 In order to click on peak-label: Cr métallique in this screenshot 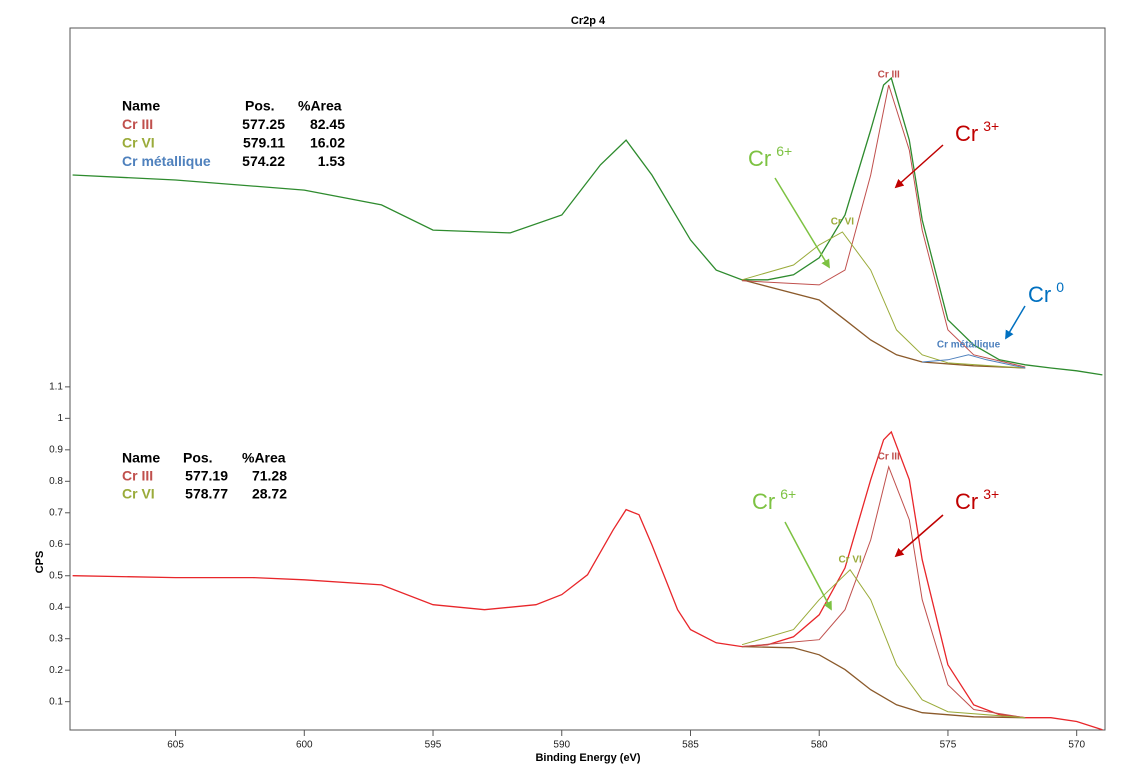, I will do `click(969, 344)`.